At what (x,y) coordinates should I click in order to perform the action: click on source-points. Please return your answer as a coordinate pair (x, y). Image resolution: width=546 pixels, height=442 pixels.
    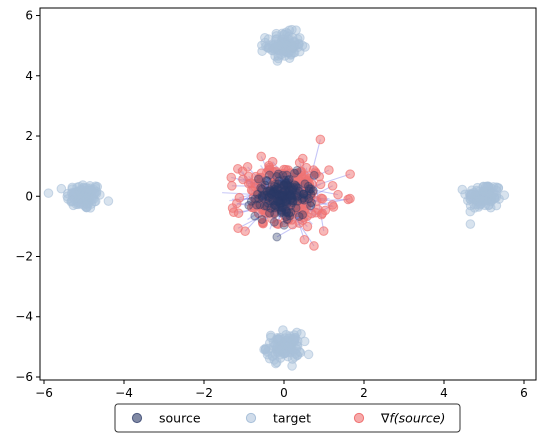
    Looking at the image, I should click on (281, 203).